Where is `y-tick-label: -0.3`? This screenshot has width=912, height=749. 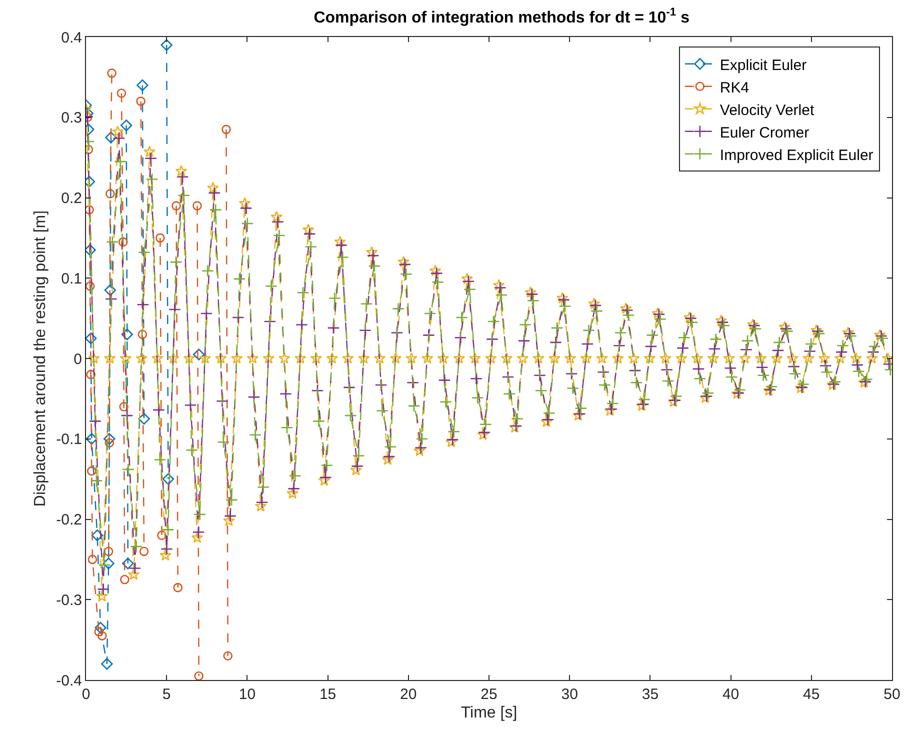
y-tick-label: -0.3 is located at coordinates (69, 600).